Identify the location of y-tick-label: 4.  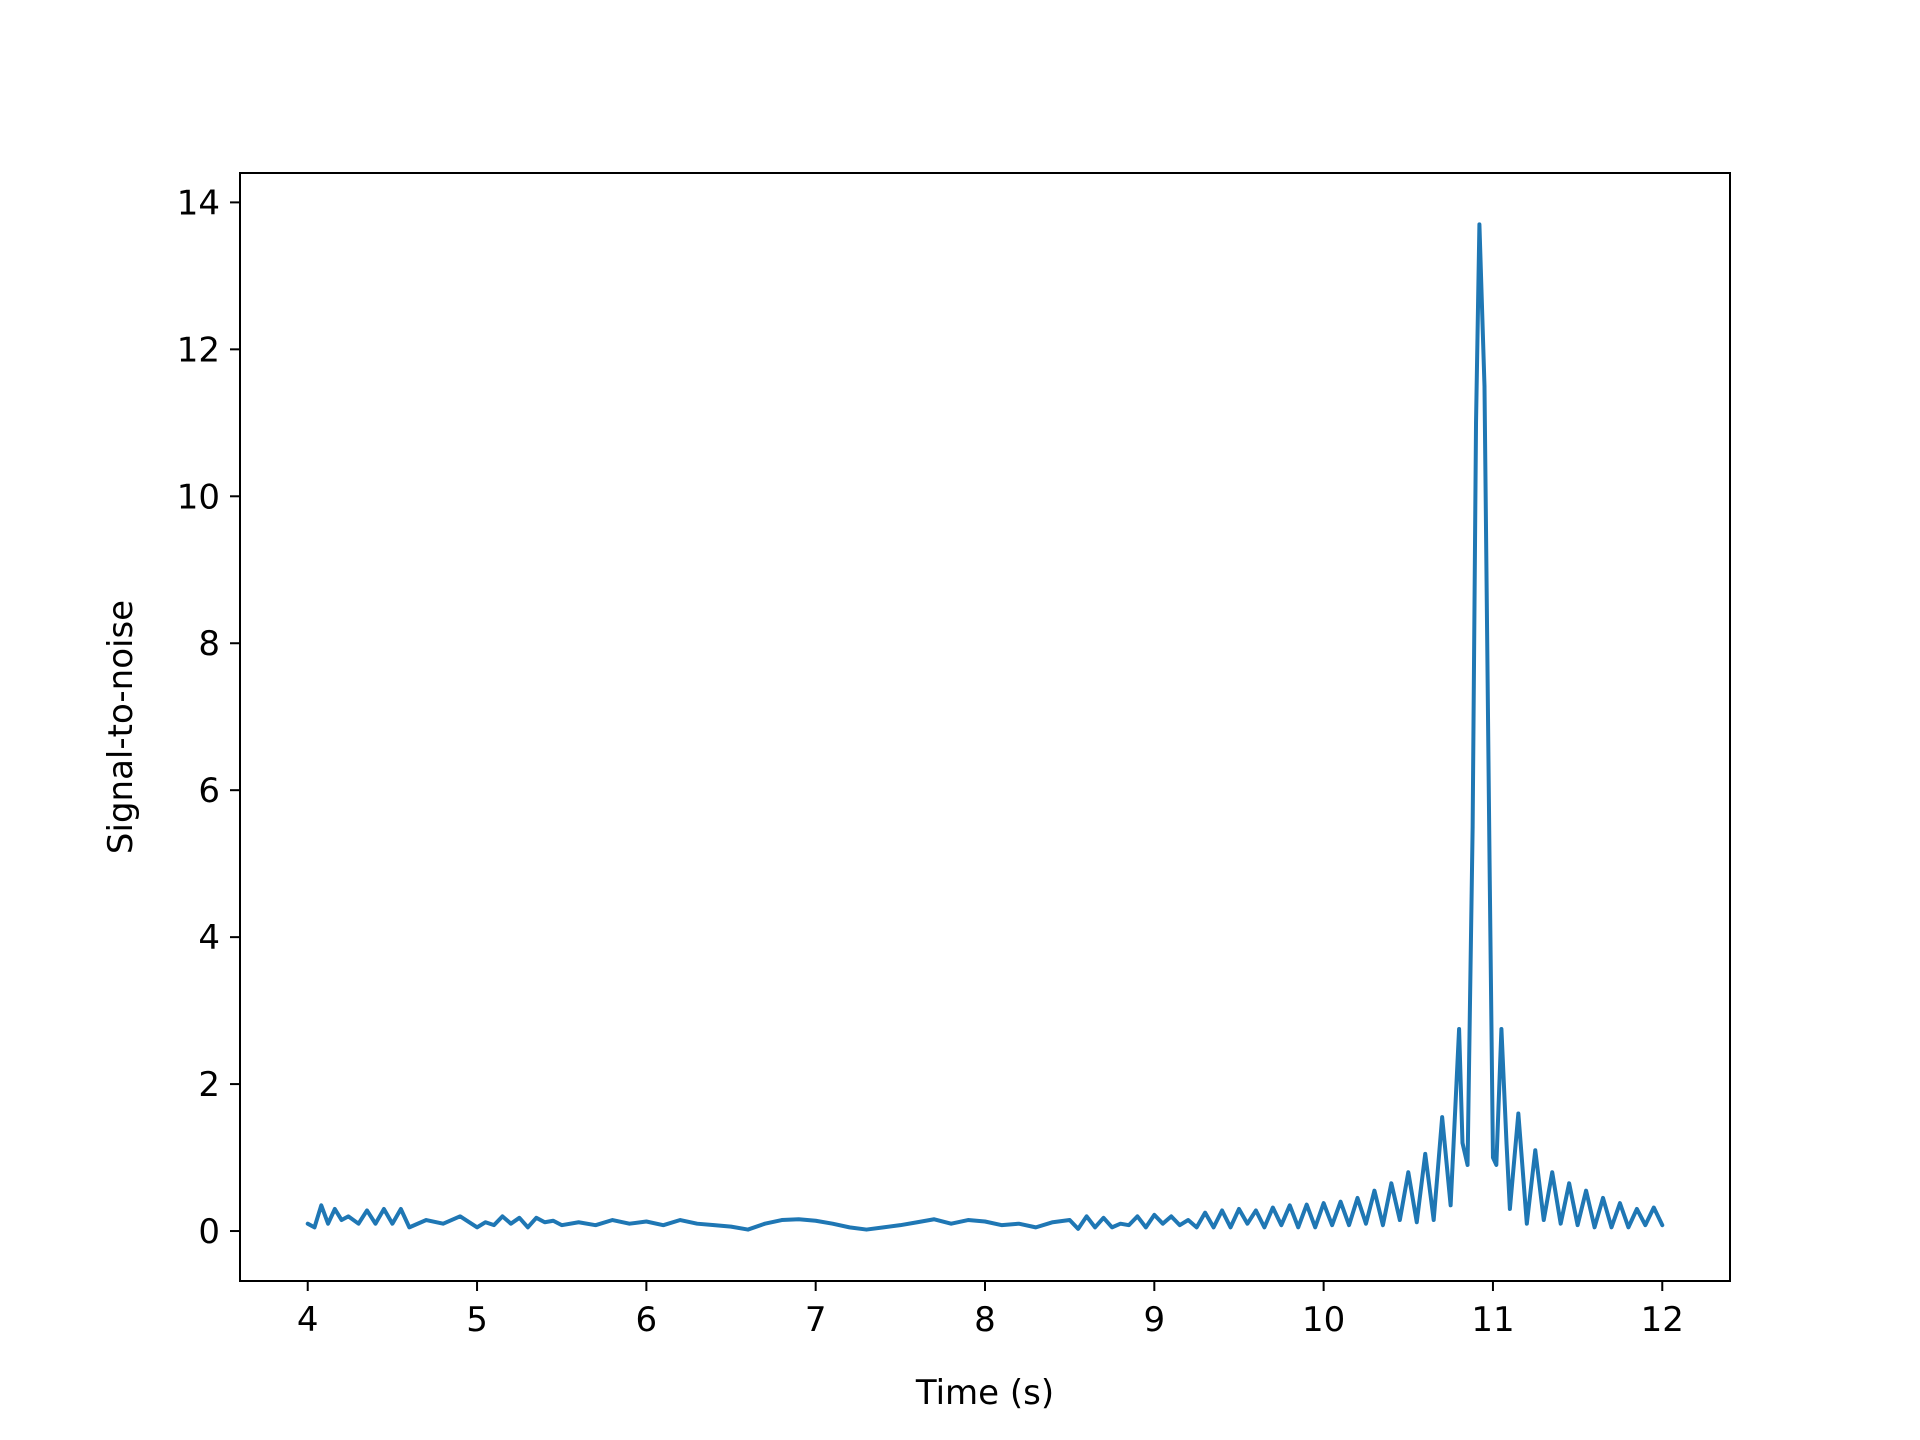
(209, 938).